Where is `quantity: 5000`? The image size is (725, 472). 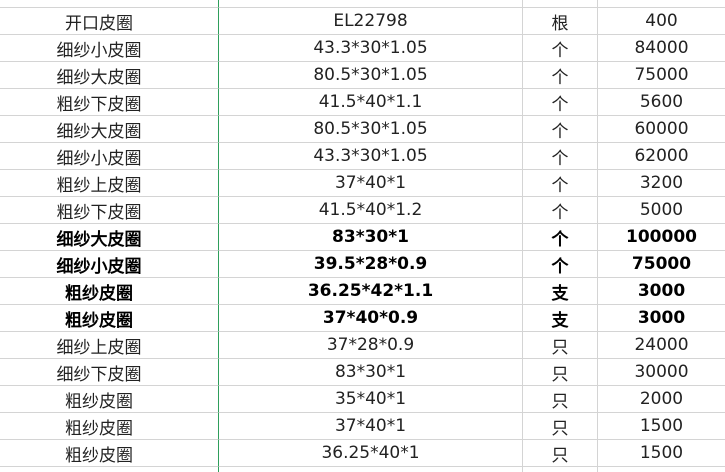 quantity: 5000 is located at coordinates (661, 210).